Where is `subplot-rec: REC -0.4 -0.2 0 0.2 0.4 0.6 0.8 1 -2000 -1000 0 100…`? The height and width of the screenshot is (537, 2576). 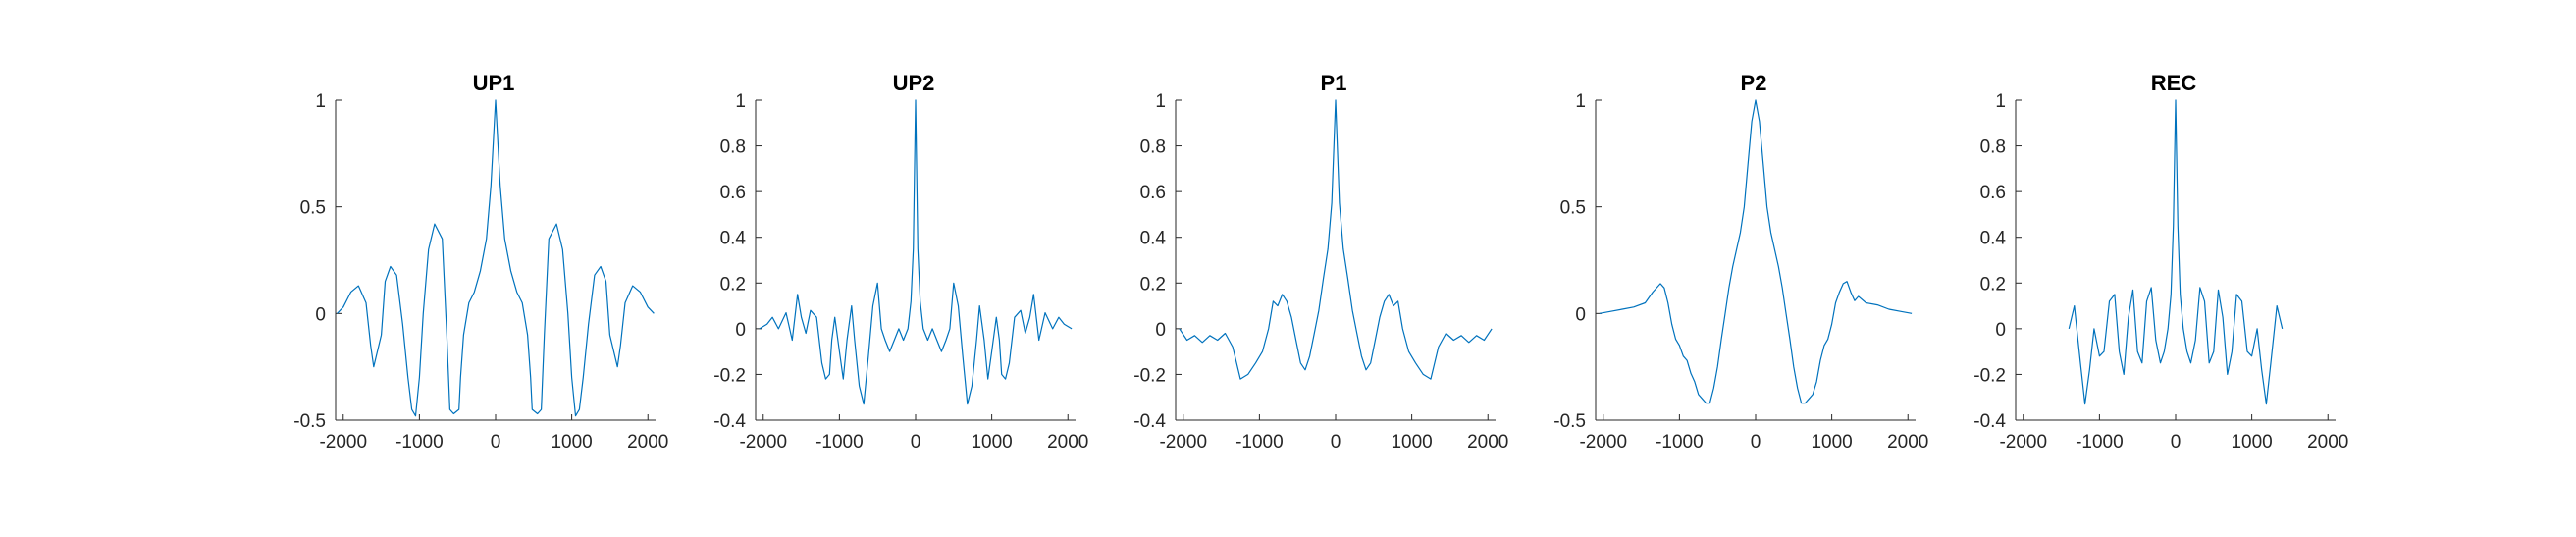
subplot-rec: REC -0.4 -0.2 0 0.2 0.4 0.6 0.8 1 -2000 -1000 0 100… is located at coordinates (2160, 262).